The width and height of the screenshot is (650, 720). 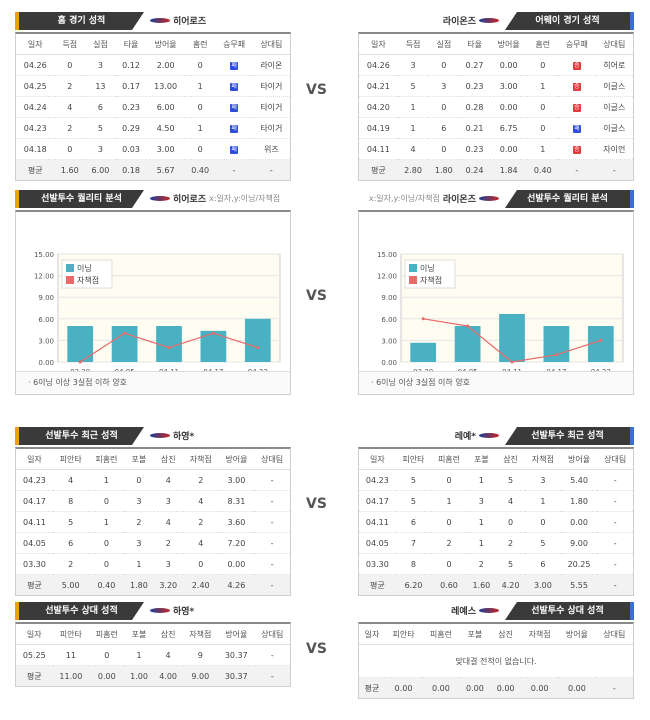 What do you see at coordinates (508, 107) in the screenshot?
I see `table-cell: 0.00` at bounding box center [508, 107].